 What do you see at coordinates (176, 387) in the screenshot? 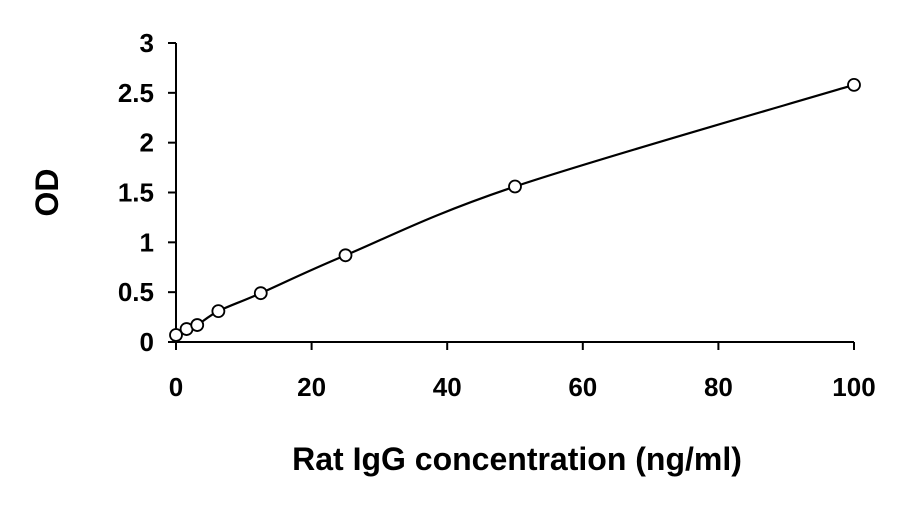
I see `x-tick-label: 0` at bounding box center [176, 387].